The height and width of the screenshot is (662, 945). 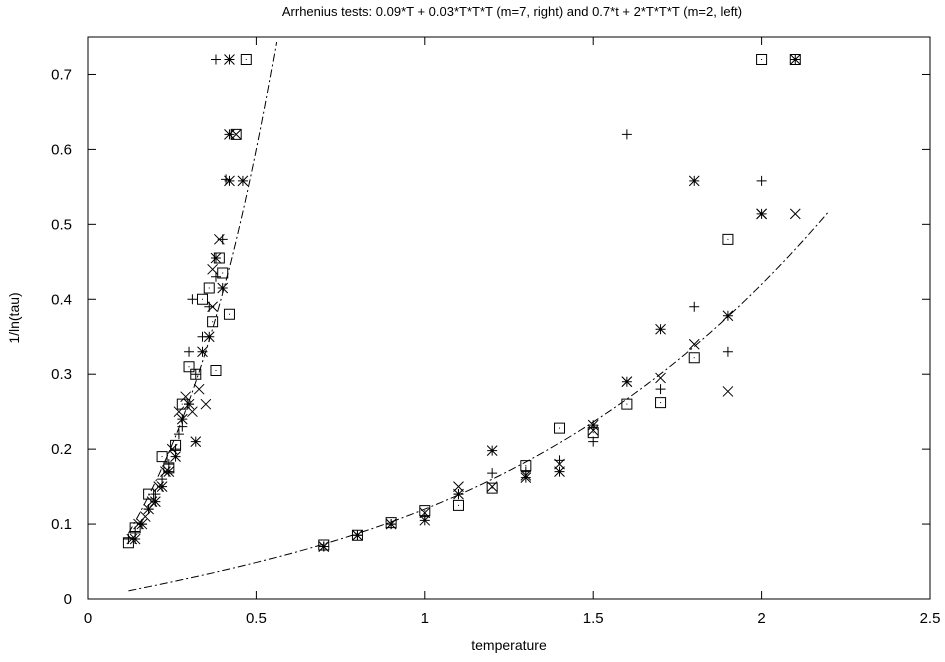 What do you see at coordinates (61, 374) in the screenshot?
I see `y-tick-label: 0.3` at bounding box center [61, 374].